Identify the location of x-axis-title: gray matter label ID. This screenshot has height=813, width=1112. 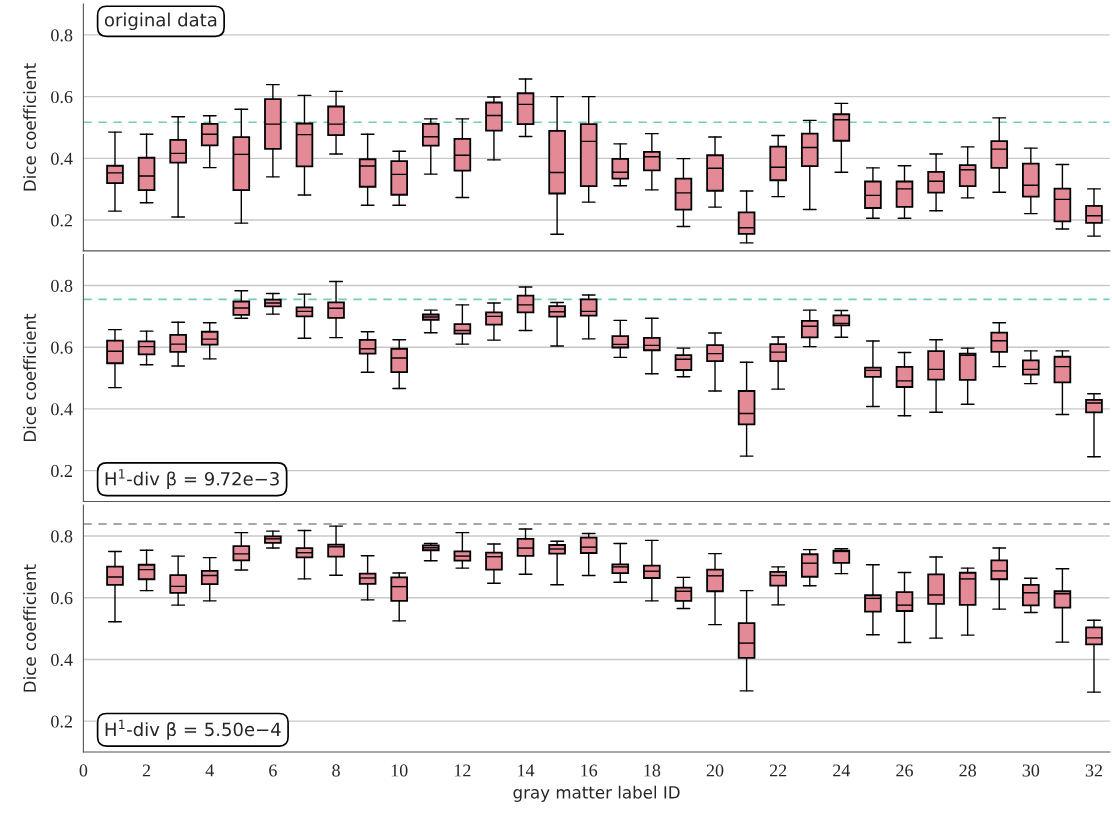
(596, 793).